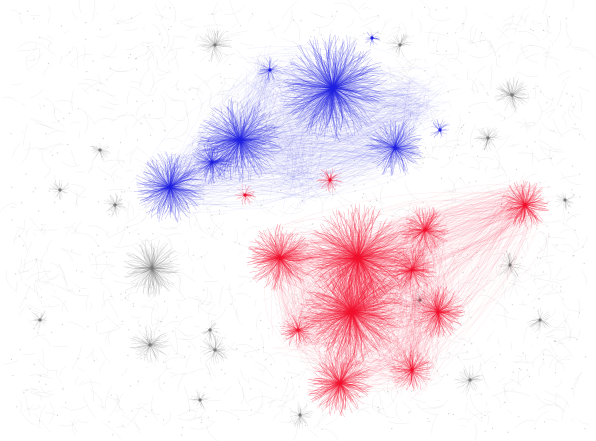 The width and height of the screenshot is (596, 441). I want to click on hub-edge, so click(153, 280).